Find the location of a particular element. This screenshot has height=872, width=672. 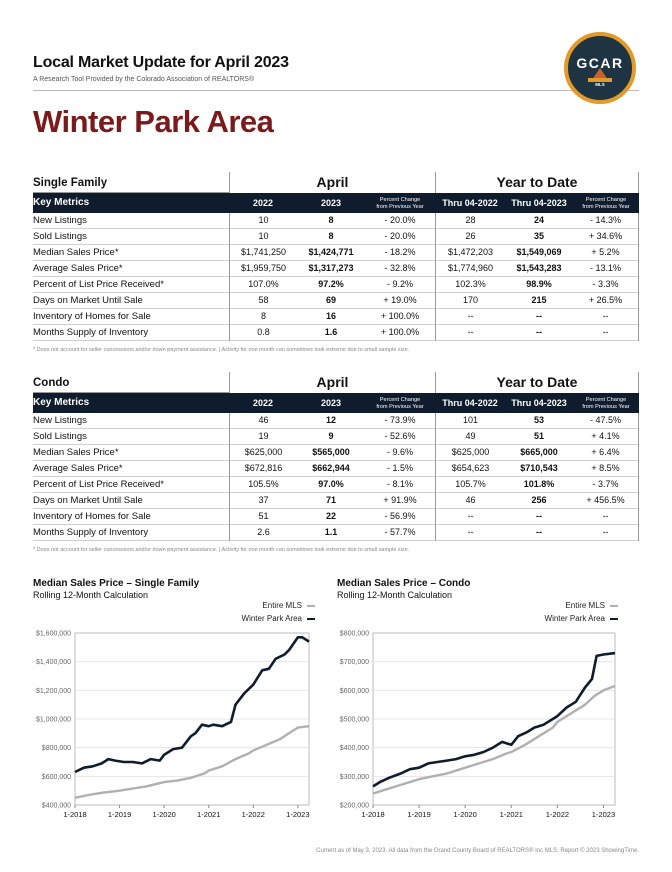

value-2023: 69 is located at coordinates (330, 300).